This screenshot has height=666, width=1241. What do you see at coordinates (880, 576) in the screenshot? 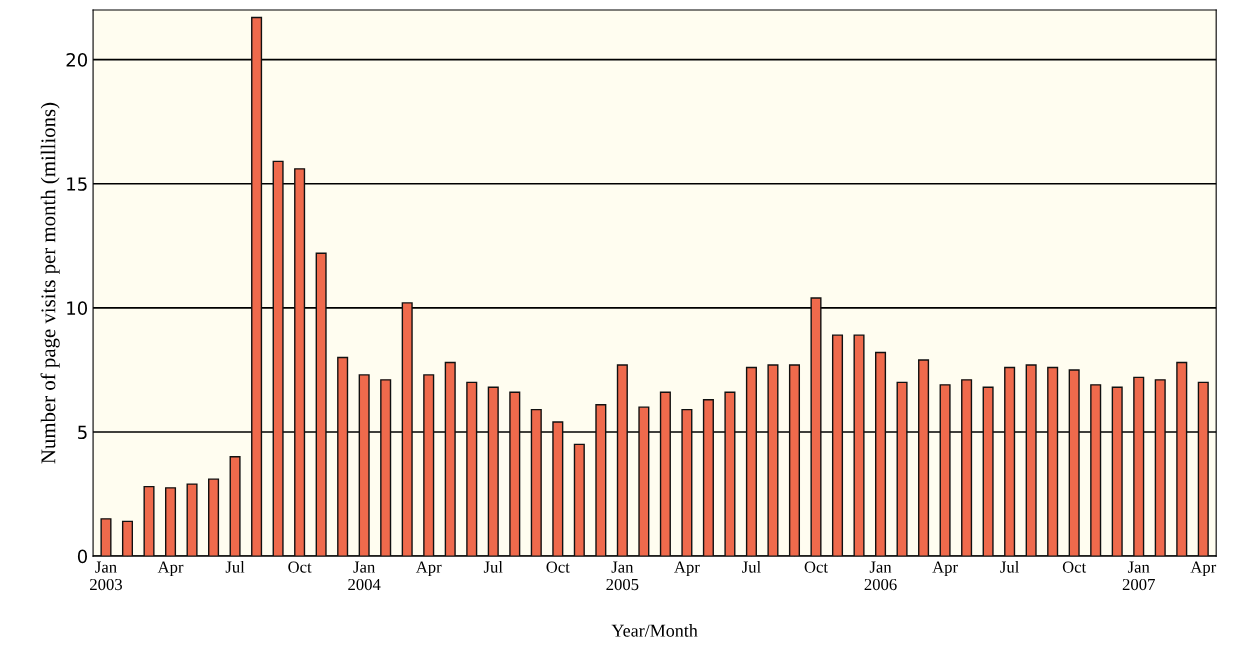
I see `x-tick-label: Jan 2006` at bounding box center [880, 576].